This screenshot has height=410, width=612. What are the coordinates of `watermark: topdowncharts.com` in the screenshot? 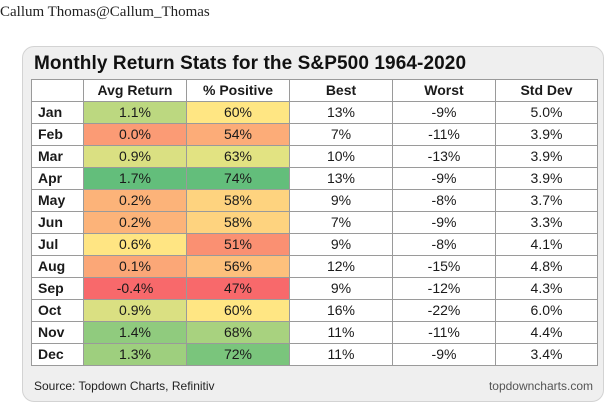 It's located at (540, 386).